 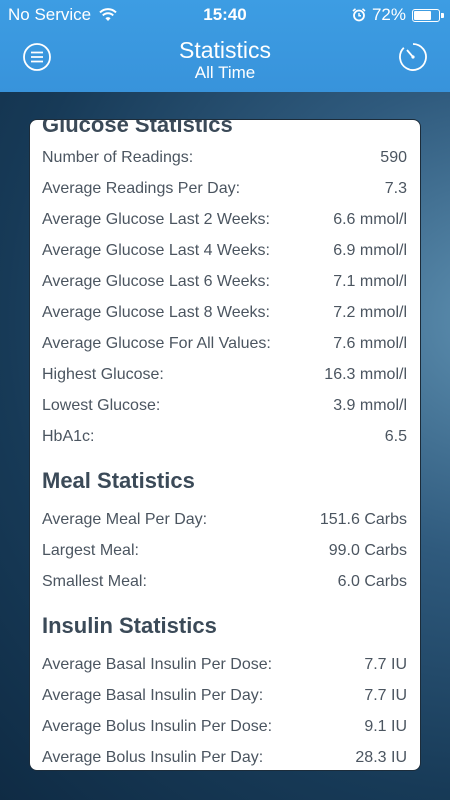 I want to click on battery-percentage: 72%, so click(x=388, y=14).